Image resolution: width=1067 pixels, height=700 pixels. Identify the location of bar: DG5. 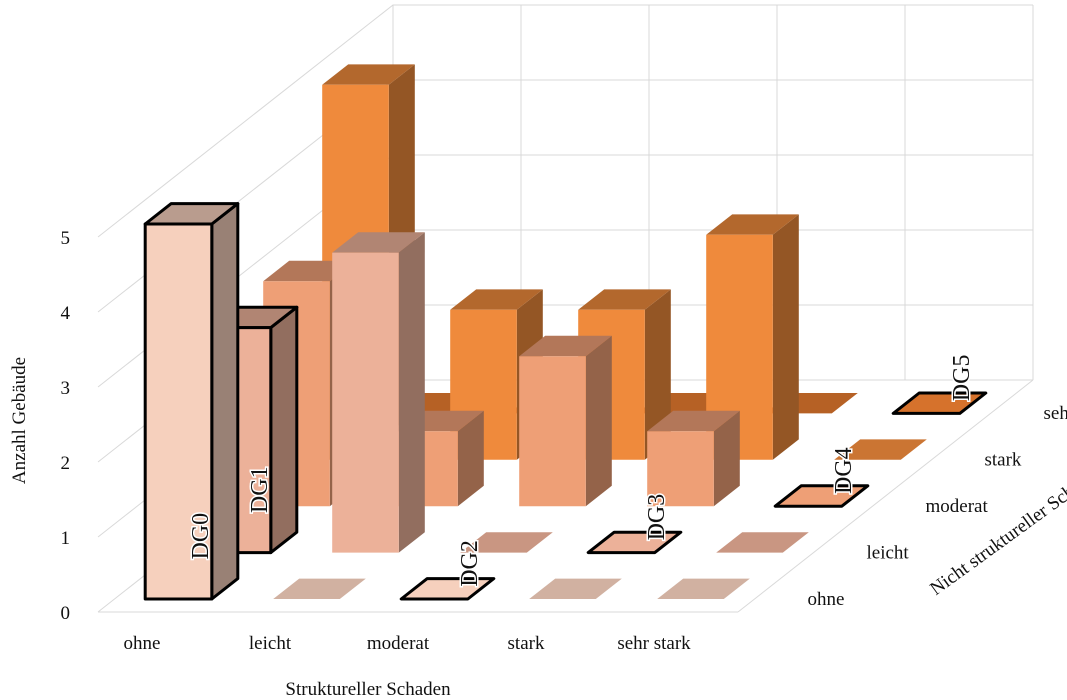
(939, 384).